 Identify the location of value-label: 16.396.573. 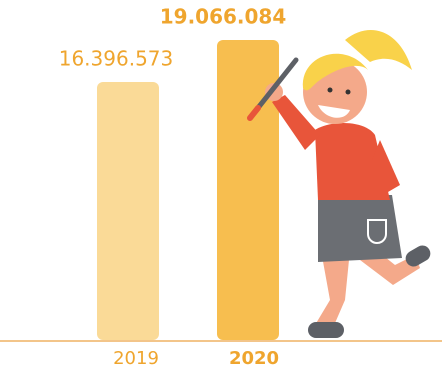
(116, 59).